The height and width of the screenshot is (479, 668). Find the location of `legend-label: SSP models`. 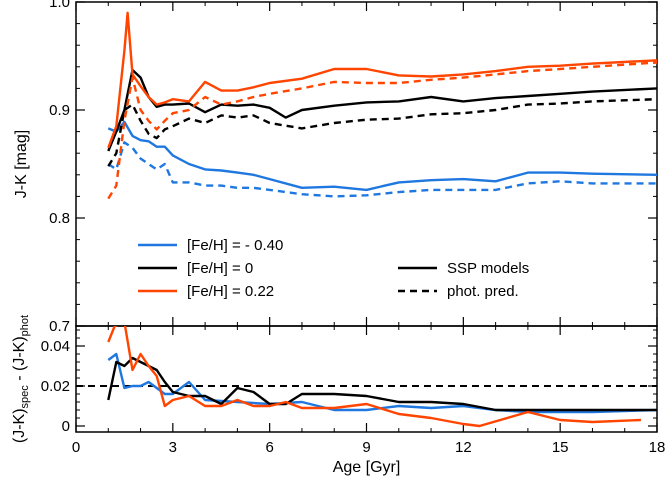

legend-label: SSP models is located at coordinates (488, 268).